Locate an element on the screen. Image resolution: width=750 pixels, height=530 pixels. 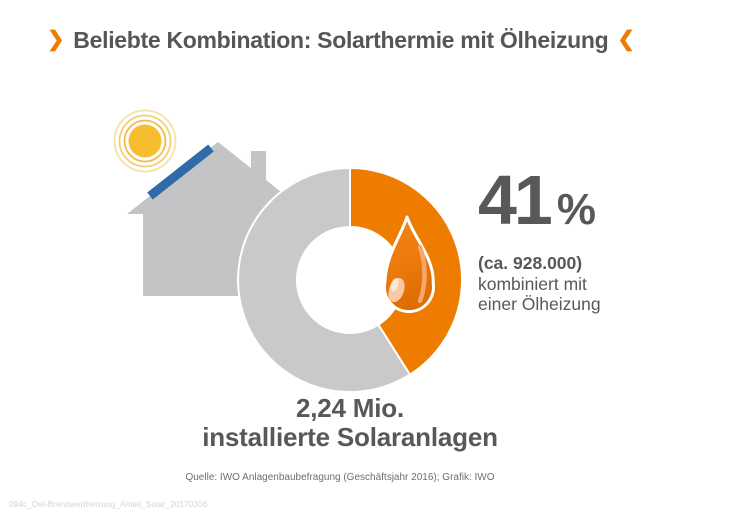
percent-sign: % is located at coordinates (576, 209).